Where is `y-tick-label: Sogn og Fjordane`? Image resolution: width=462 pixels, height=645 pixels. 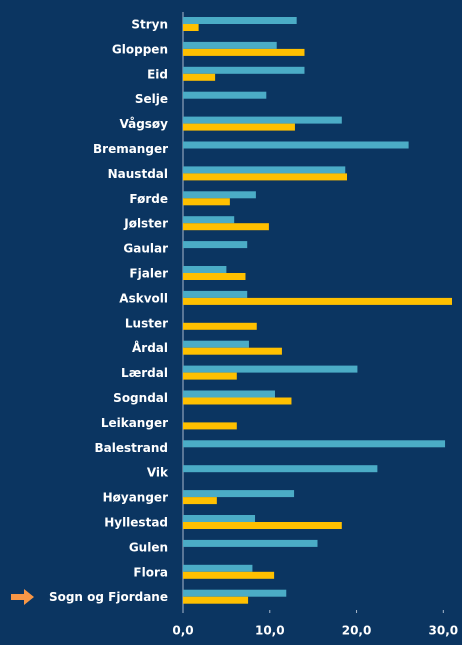
y-tick-label: Sogn og Fjordane is located at coordinates (108, 597).